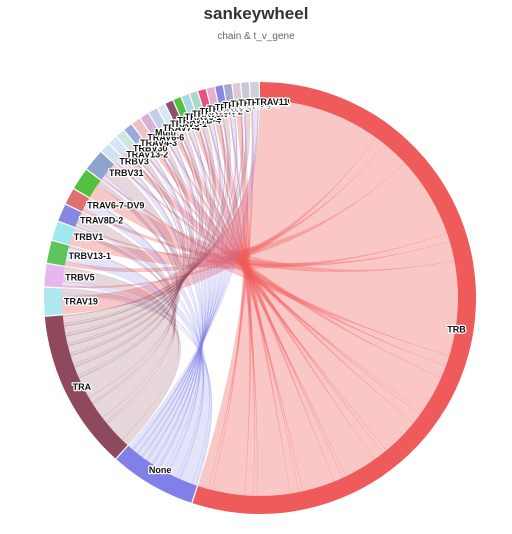 The width and height of the screenshot is (512, 534). What do you see at coordinates (90, 256) in the screenshot?
I see `node-label: TRBV13-1` at bounding box center [90, 256].